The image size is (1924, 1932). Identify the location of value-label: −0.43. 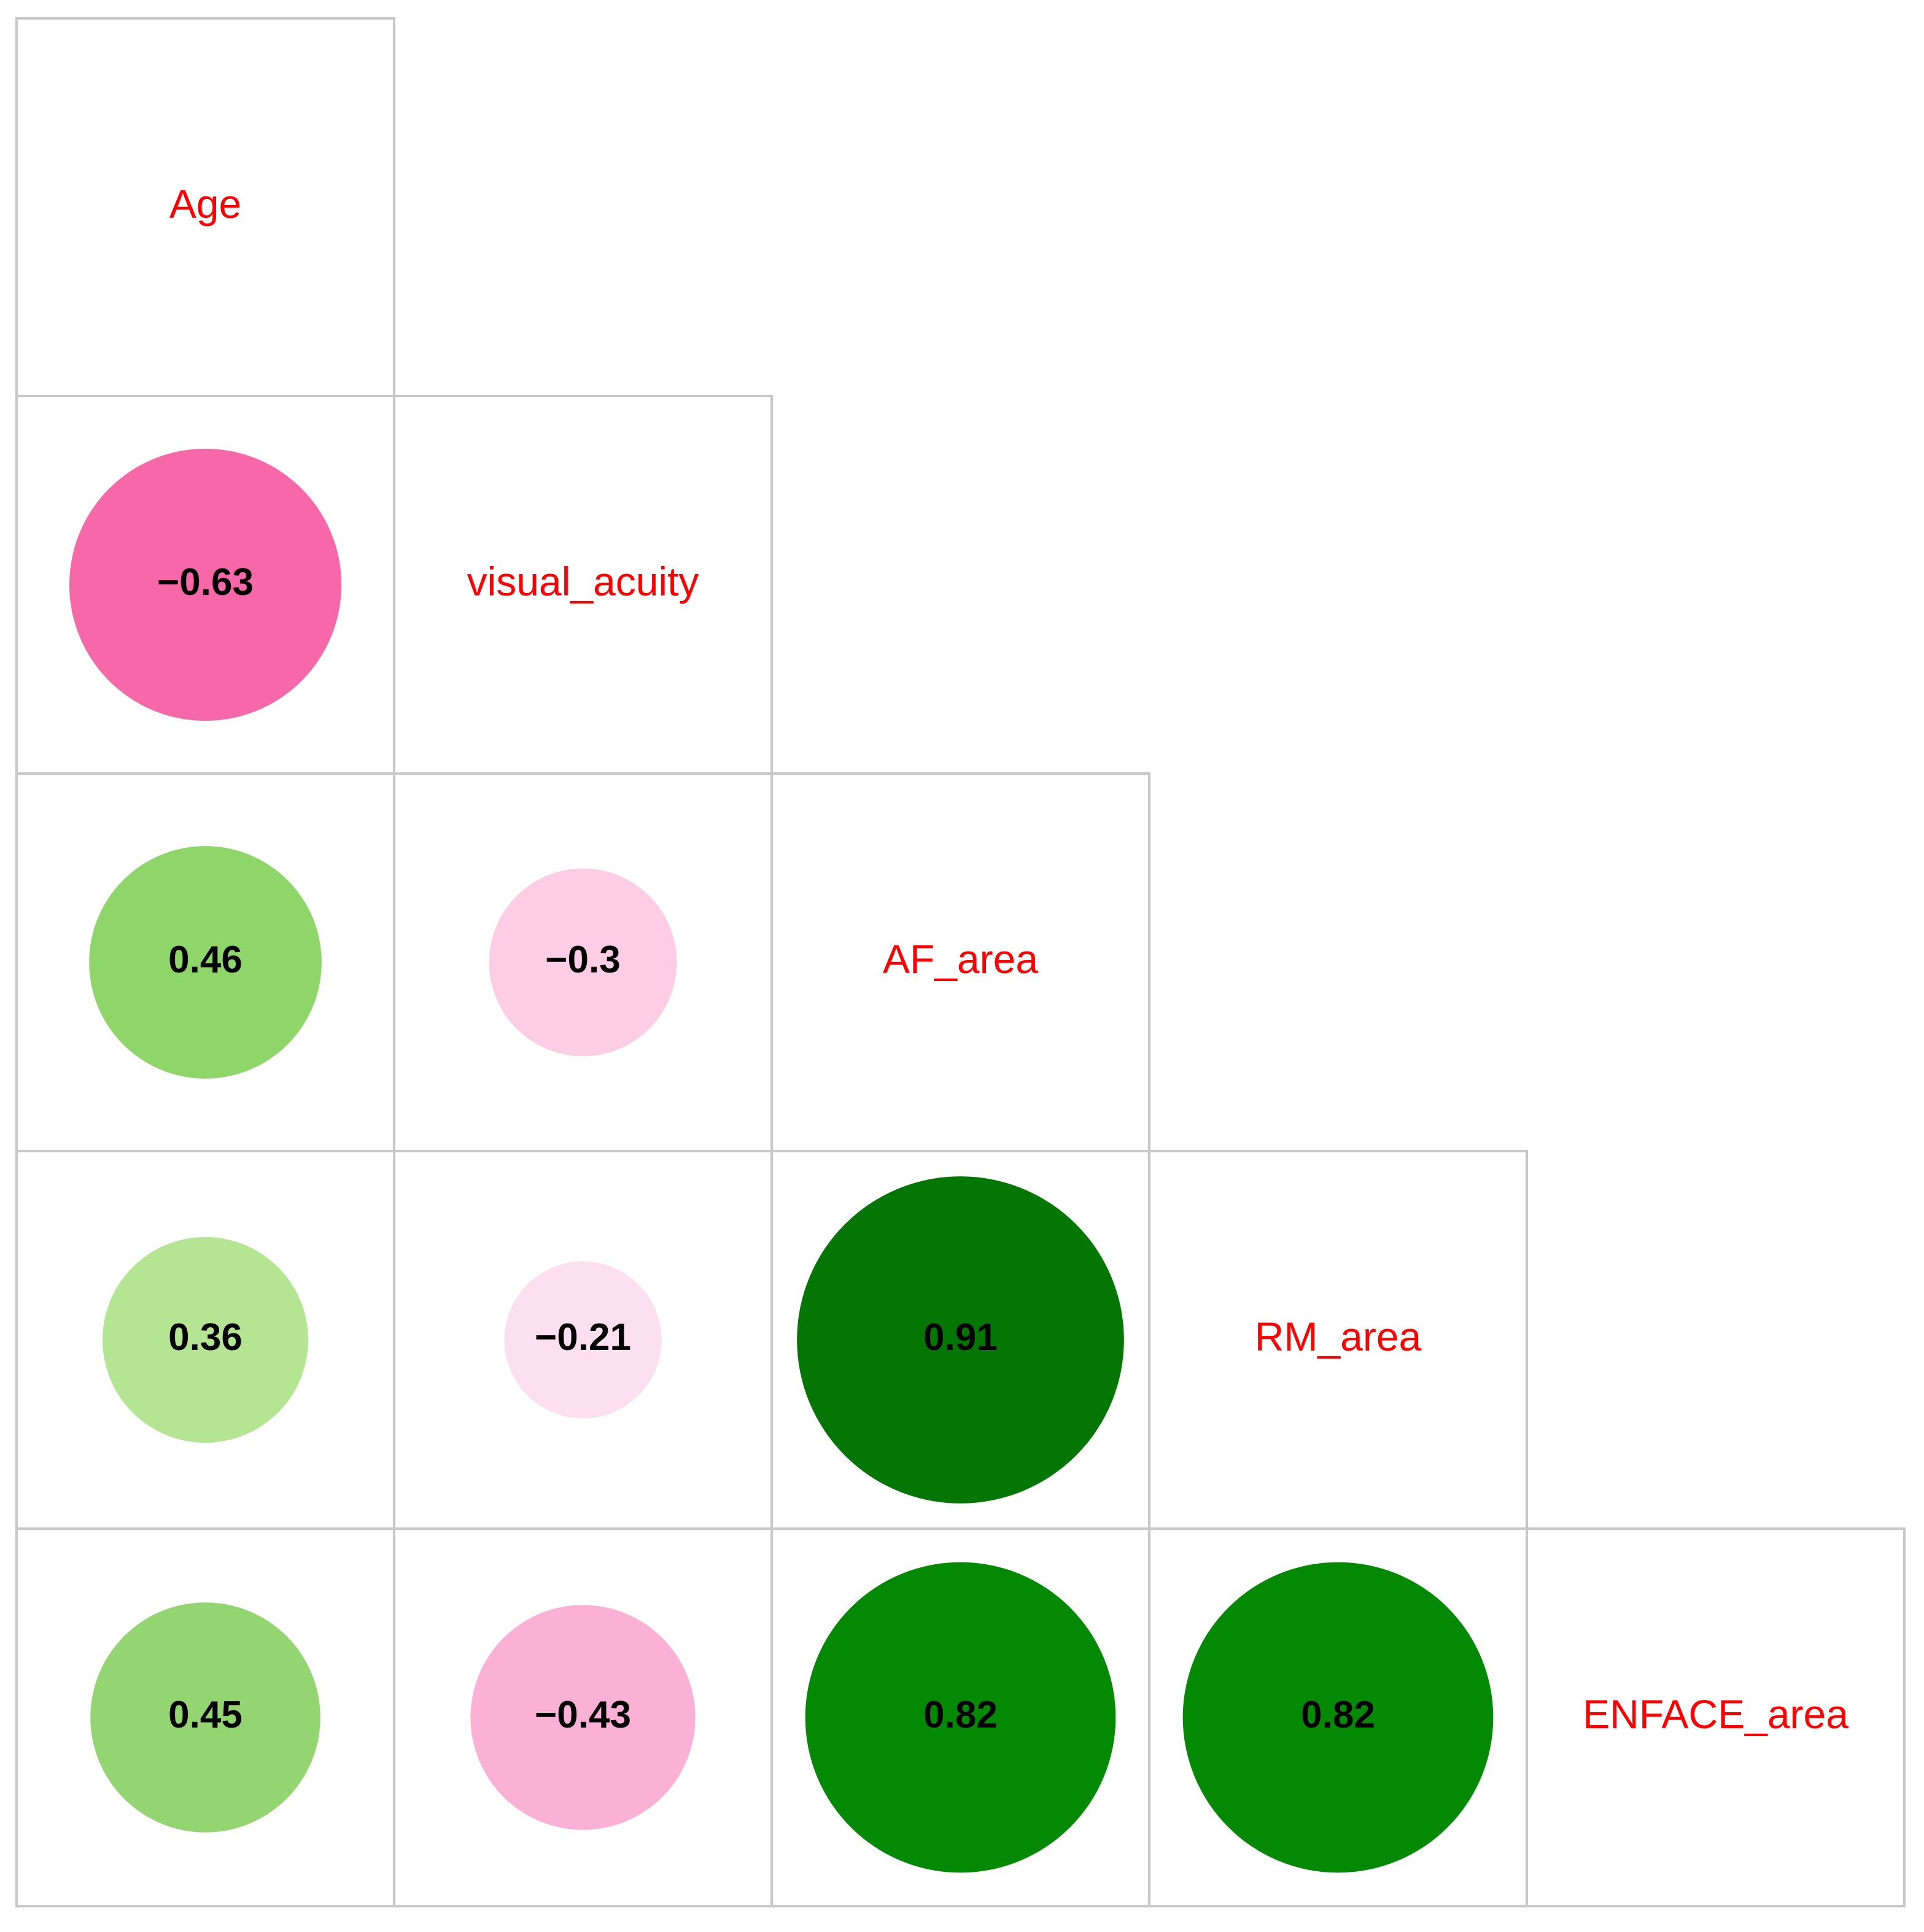
(583, 1715).